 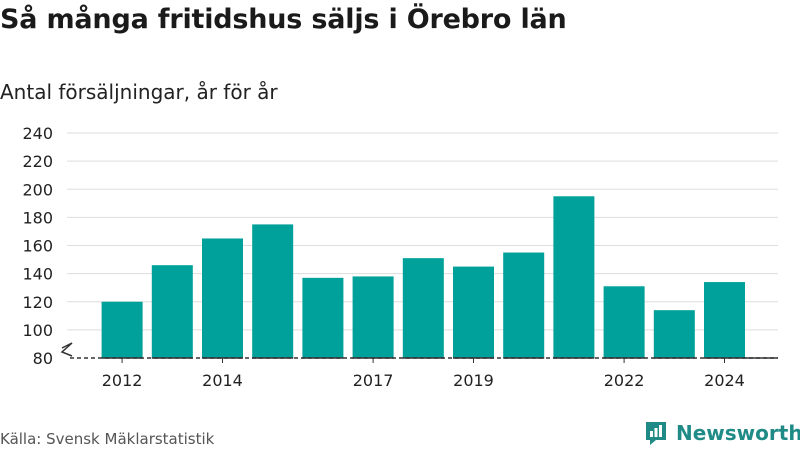 What do you see at coordinates (139, 92) in the screenshot?
I see `chart-subtitle: Antal försäljningar, år för år` at bounding box center [139, 92].